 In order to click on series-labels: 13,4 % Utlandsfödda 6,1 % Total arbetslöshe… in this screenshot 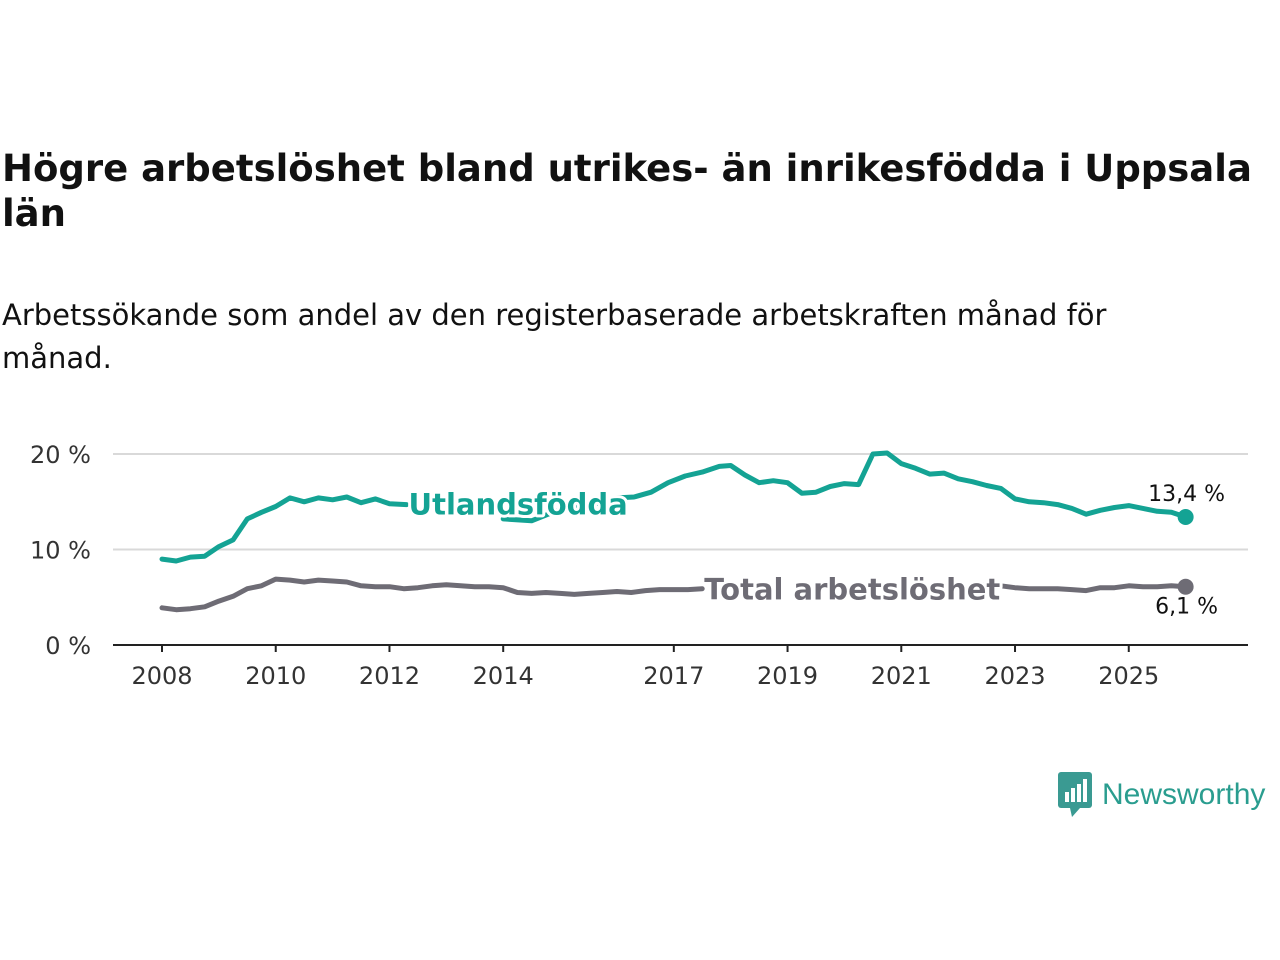, I will do `click(816, 551)`.